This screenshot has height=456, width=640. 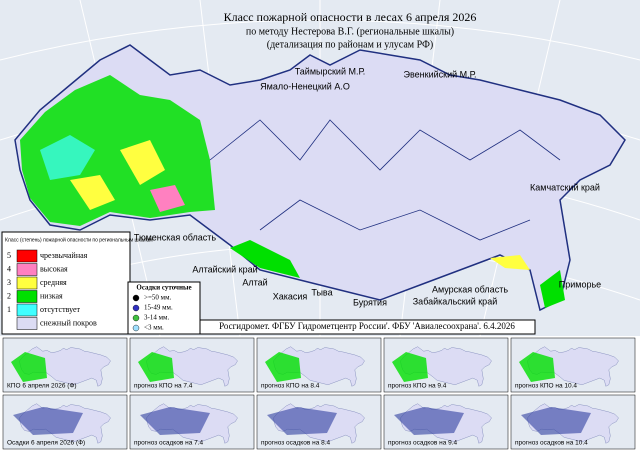 I want to click on thumbnail-label: прогноз КПО на 9.4, so click(x=417, y=386).